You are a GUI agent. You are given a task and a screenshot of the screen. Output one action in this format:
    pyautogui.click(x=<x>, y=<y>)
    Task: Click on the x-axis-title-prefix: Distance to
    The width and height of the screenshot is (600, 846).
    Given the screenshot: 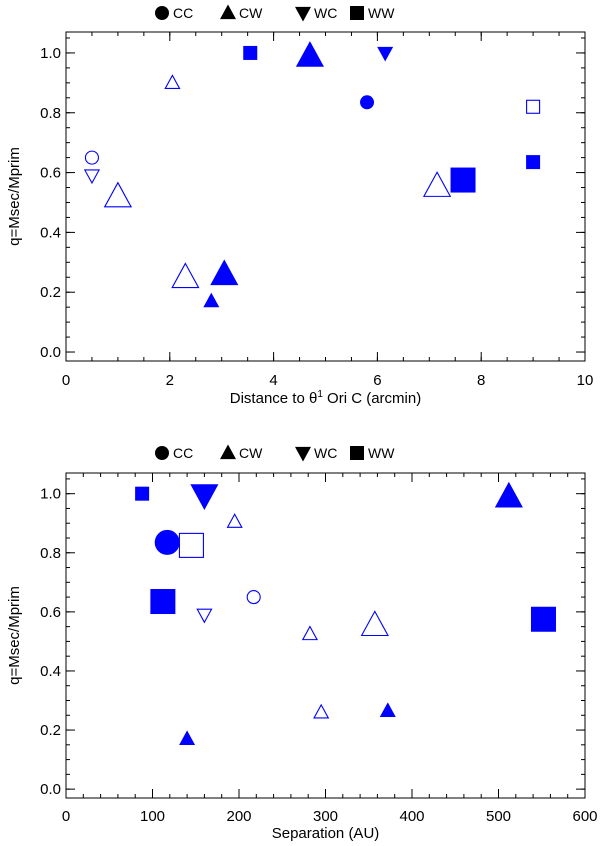 What is the action you would take?
    pyautogui.click(x=269, y=398)
    